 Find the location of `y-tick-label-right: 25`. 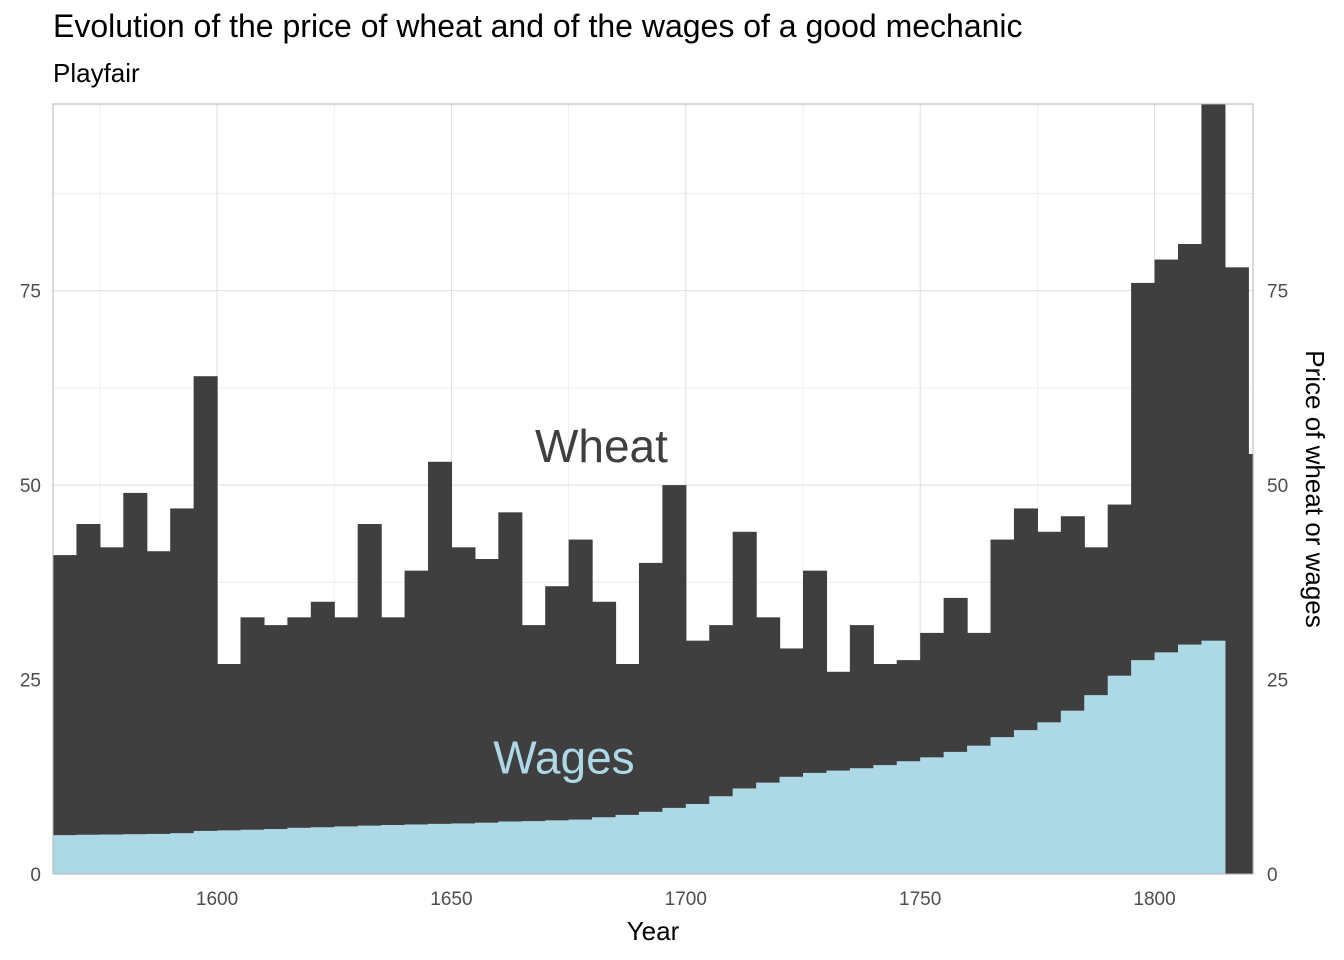

y-tick-label-right: 25 is located at coordinates (1277, 681).